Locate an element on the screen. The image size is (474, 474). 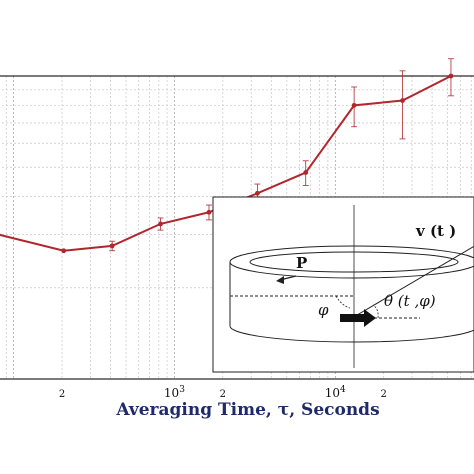
theta-label: θ (t ,φ) is located at coordinates (410, 301).